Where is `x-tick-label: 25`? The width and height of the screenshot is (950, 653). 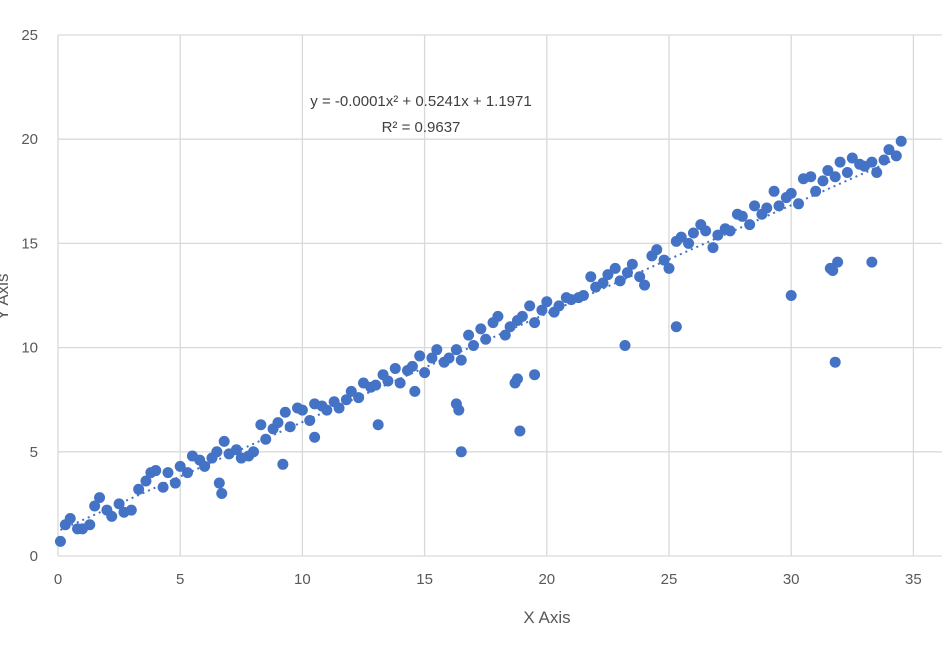
x-tick-label: 25 is located at coordinates (669, 579).